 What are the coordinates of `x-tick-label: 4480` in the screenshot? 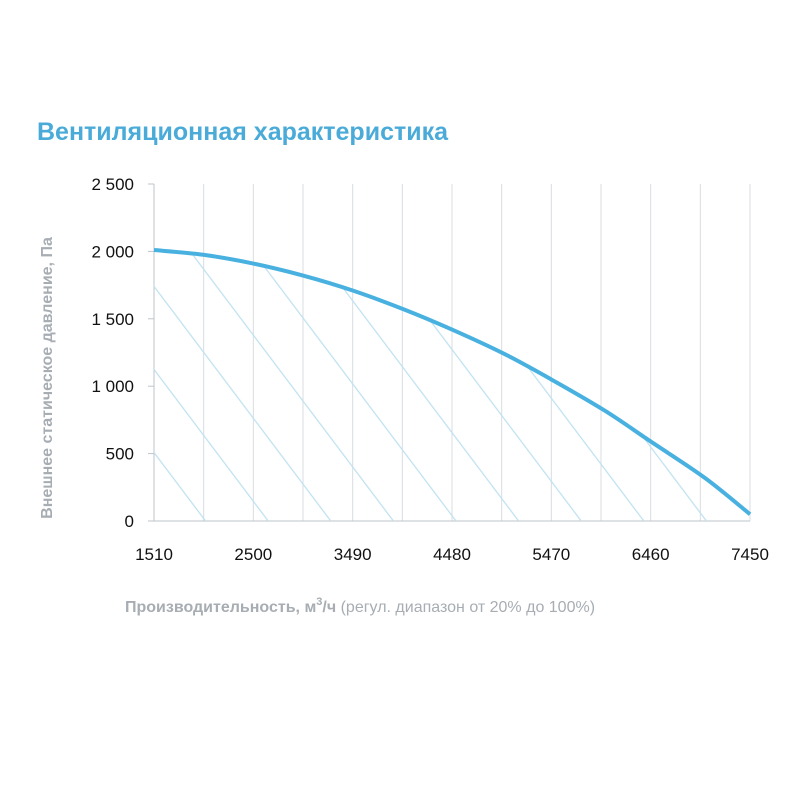 It's located at (452, 554).